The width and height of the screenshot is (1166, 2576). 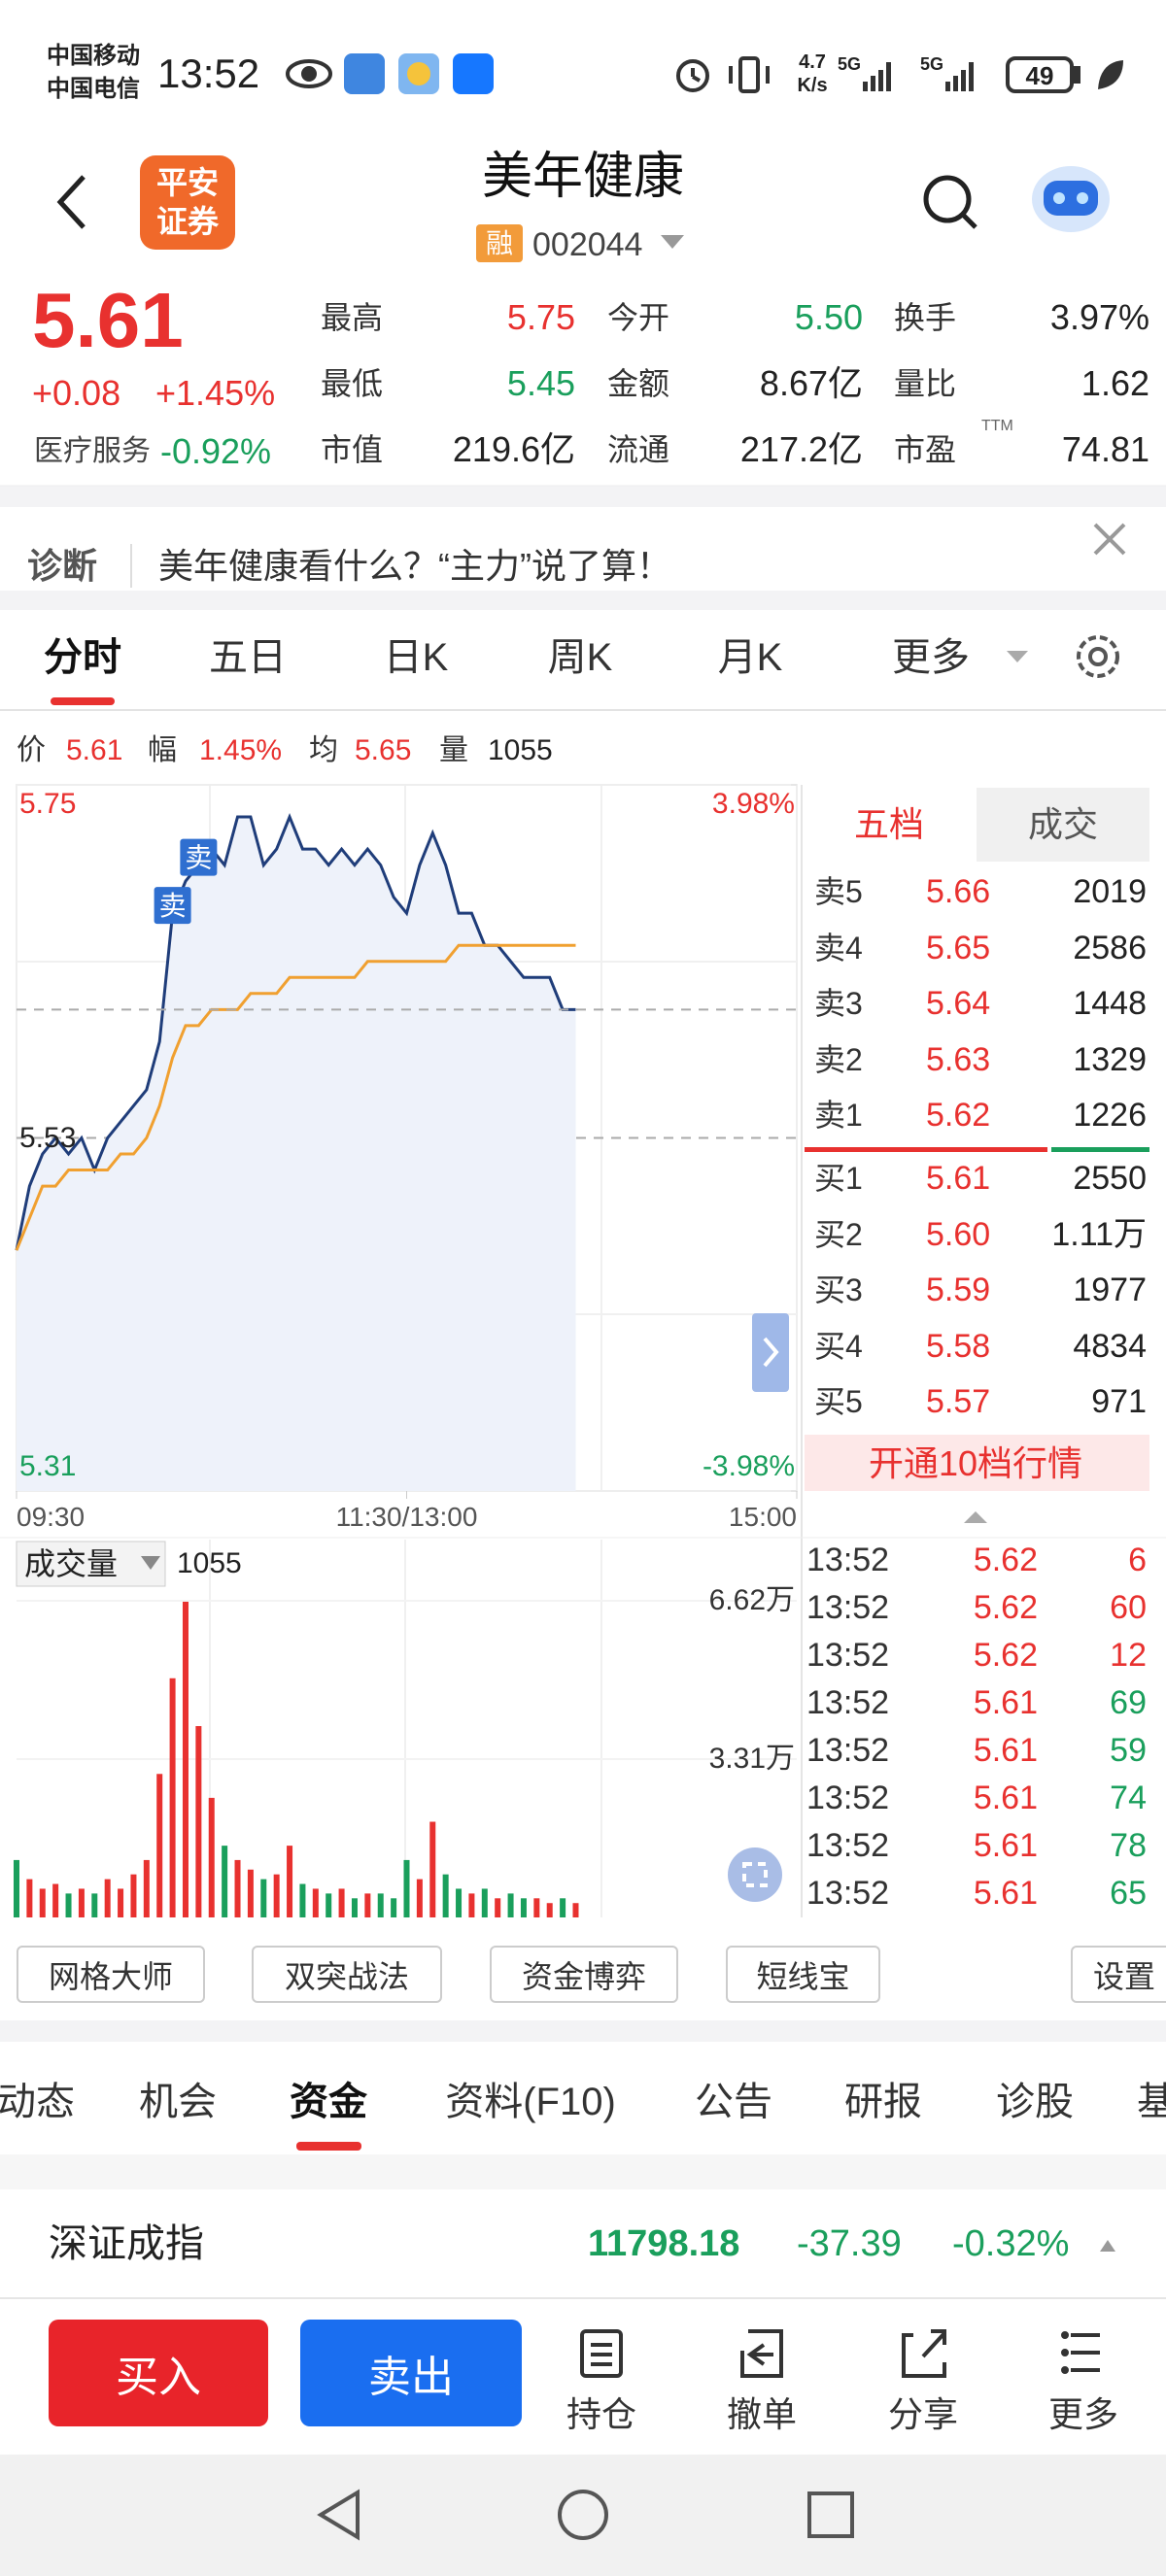 I want to click on book-price: 5.61, so click(x=958, y=1178).